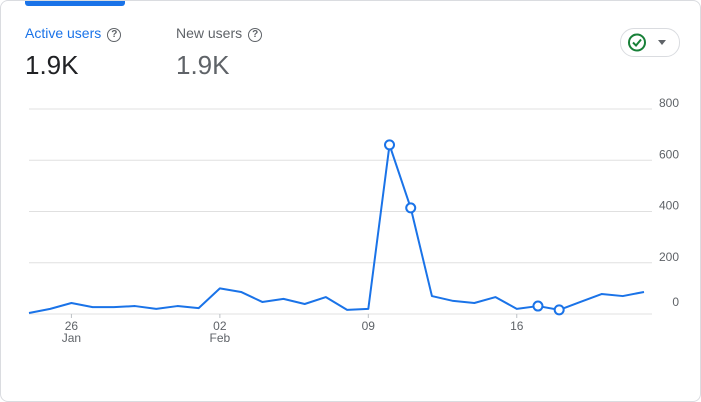  Describe the element at coordinates (220, 326) in the screenshot. I see `x-tick-label: 02` at that location.